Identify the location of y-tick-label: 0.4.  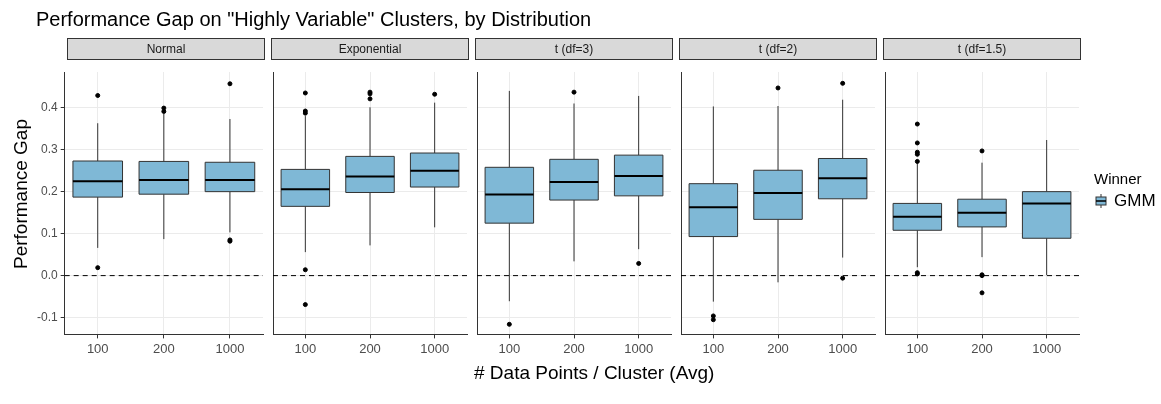
(49, 107).